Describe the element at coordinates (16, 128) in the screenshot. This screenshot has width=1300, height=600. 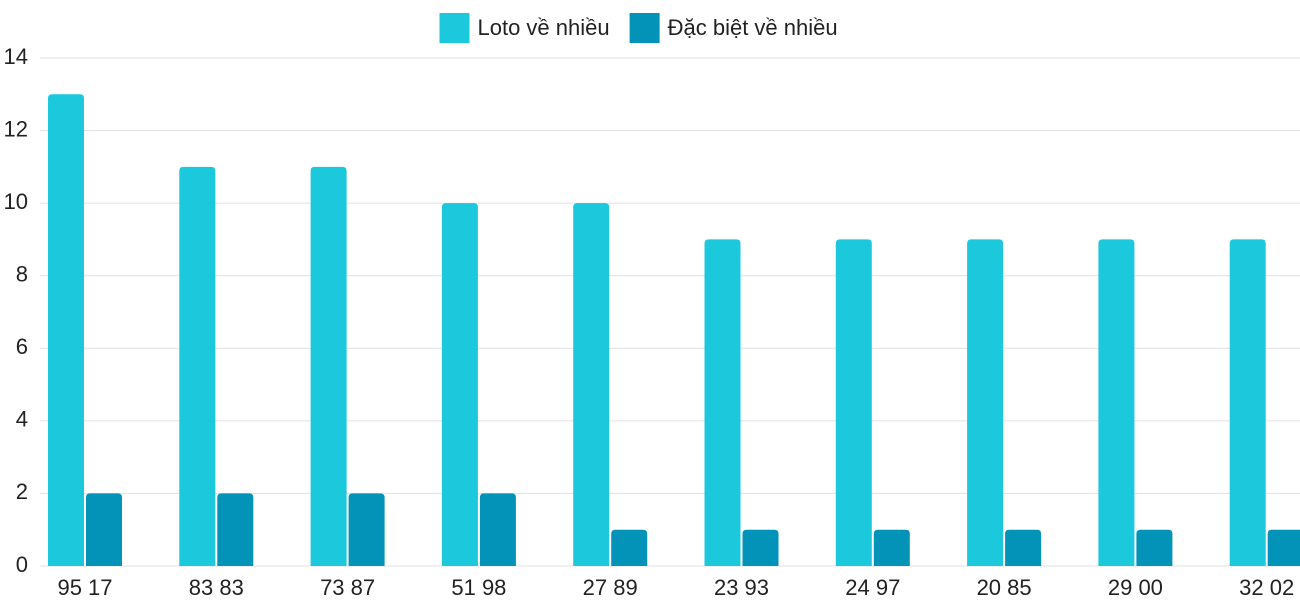
I see `y-tick-label: 12` at that location.